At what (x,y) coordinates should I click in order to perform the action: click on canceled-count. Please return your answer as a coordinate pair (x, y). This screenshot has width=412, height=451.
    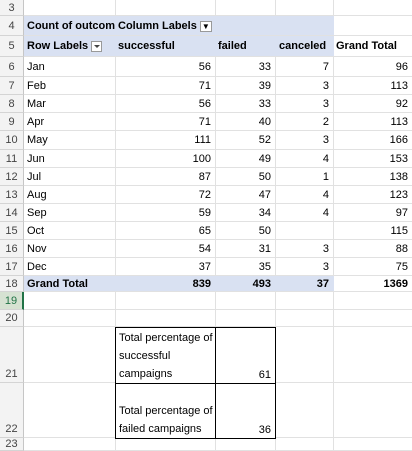
    Looking at the image, I should click on (304, 231).